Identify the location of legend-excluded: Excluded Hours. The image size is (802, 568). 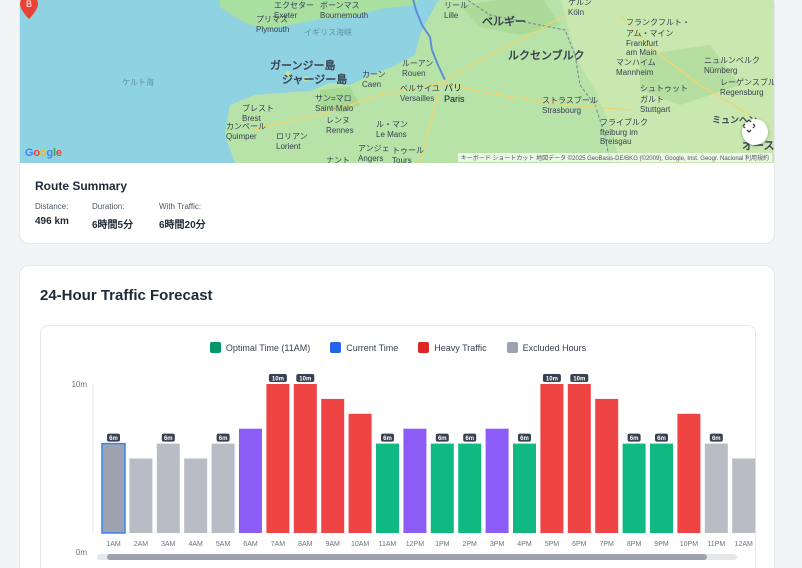
(546, 347).